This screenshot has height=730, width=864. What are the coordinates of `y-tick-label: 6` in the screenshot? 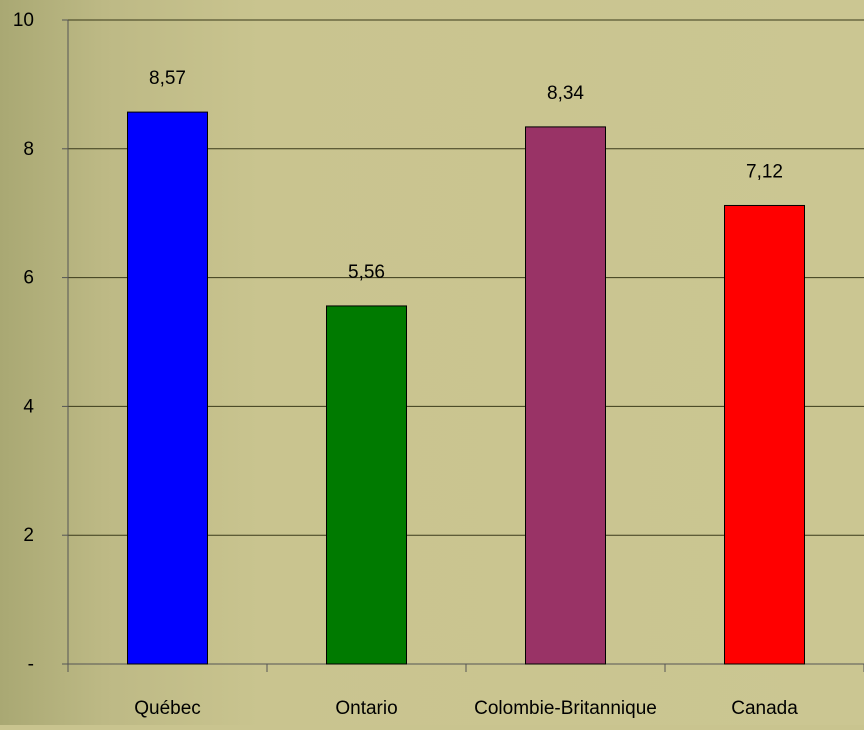 It's located at (28, 278).